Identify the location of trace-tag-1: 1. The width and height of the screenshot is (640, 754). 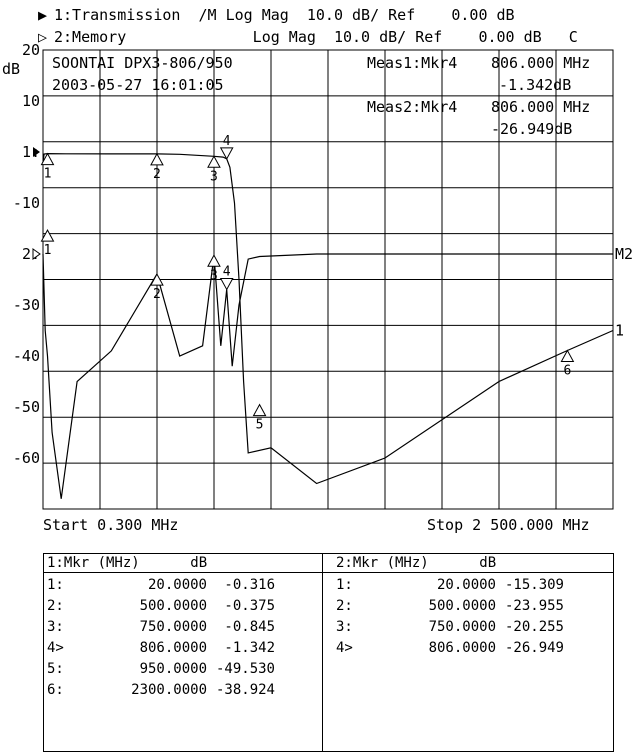
(619, 331).